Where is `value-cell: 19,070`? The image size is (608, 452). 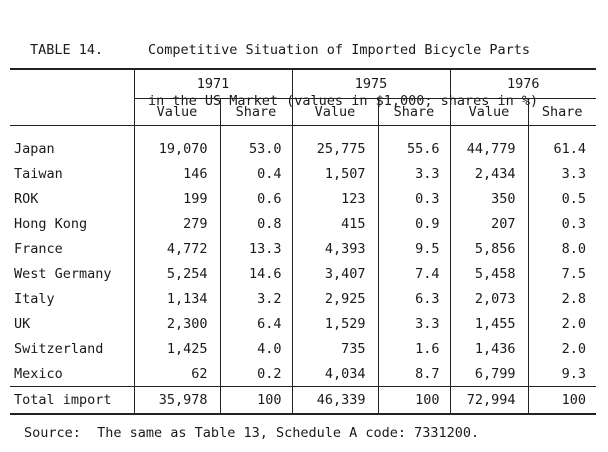
value-cell: 19,070 is located at coordinates (176, 143).